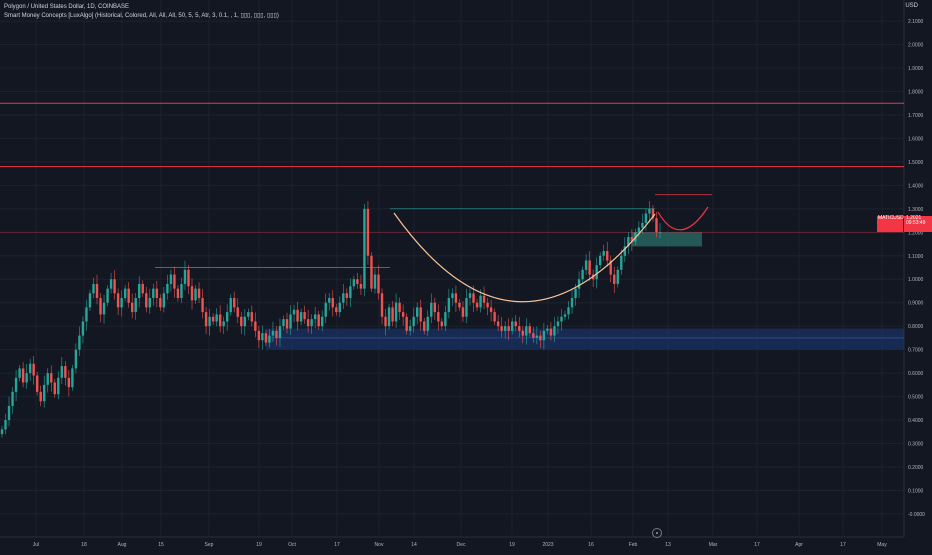 The height and width of the screenshot is (555, 932). Describe the element at coordinates (916, 468) in the screenshot. I see `y-tick-label: 0.2000` at that location.